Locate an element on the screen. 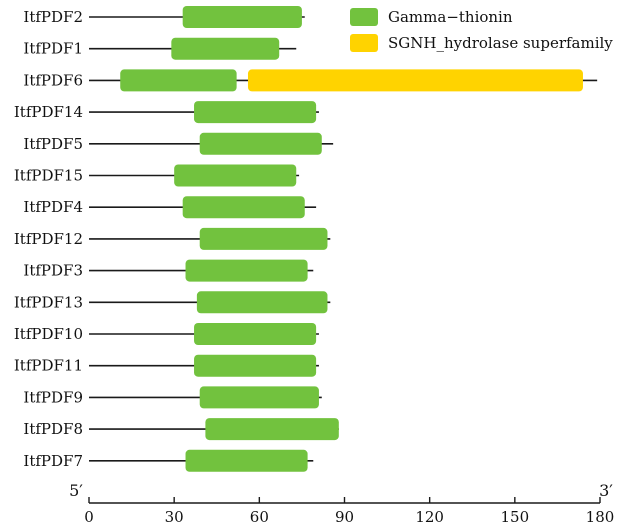 This screenshot has height=531, width=630. gene-label: ItfPDF4 is located at coordinates (53, 207).